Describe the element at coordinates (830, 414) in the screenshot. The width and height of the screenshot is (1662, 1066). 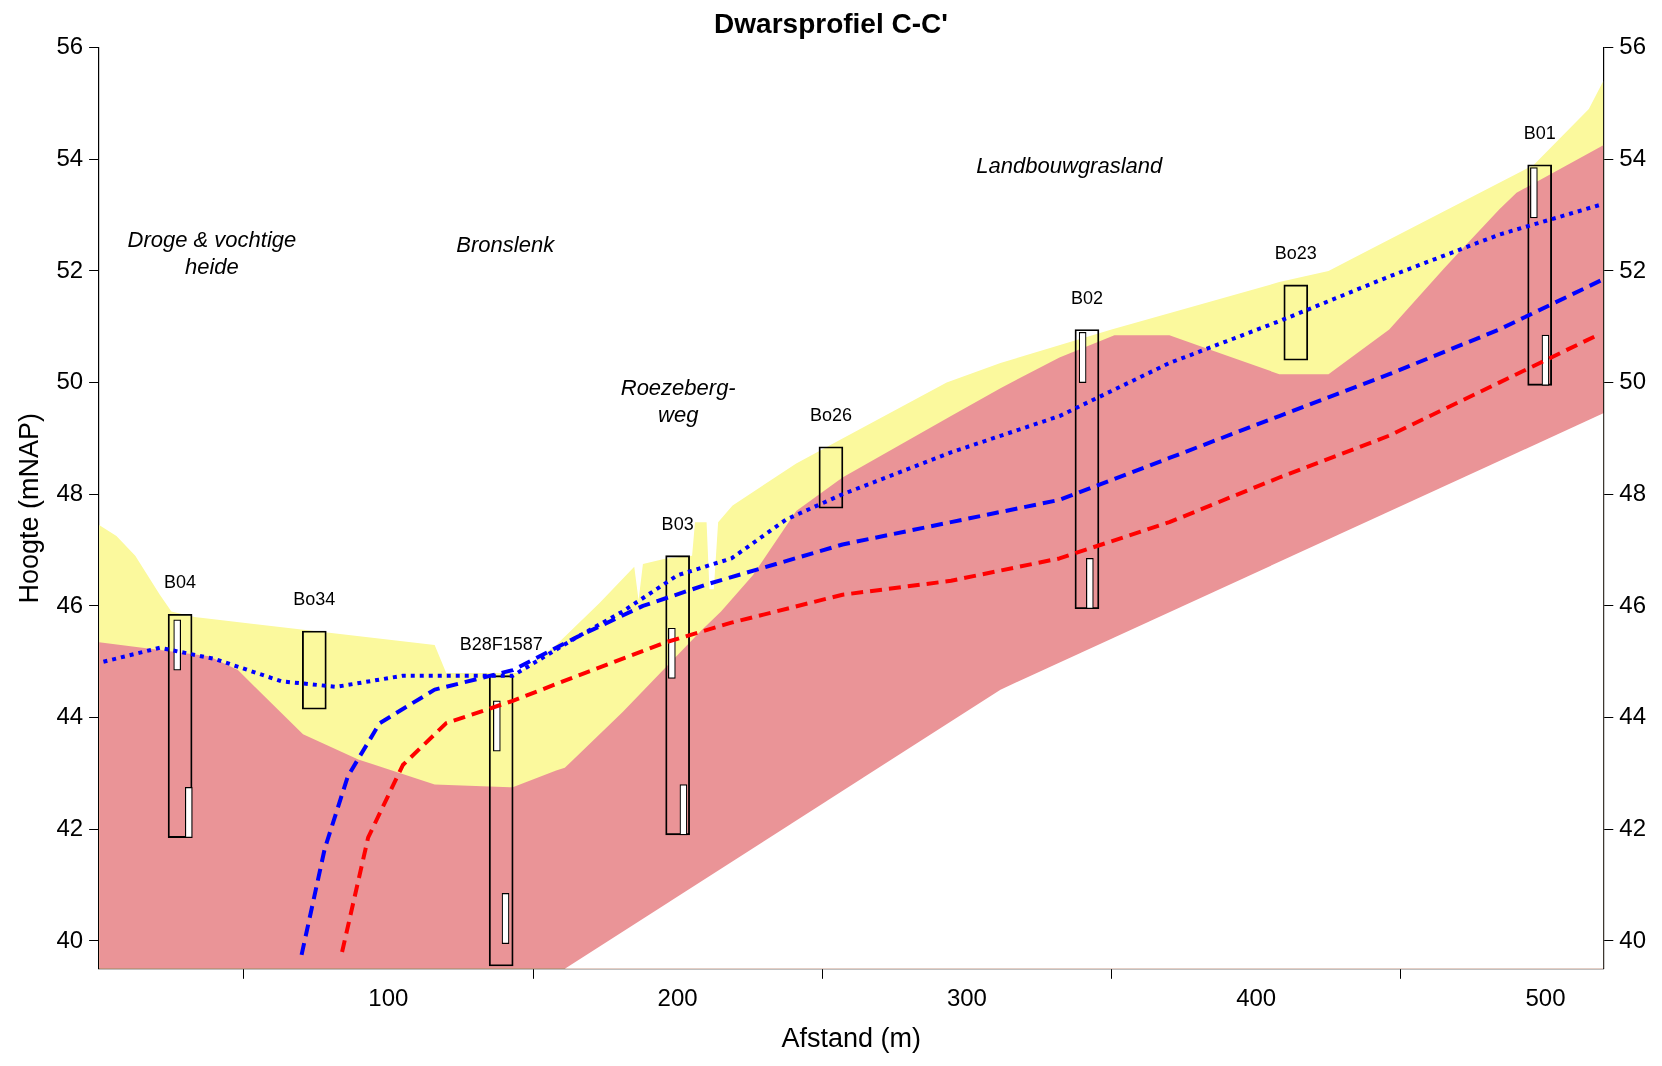
I see `data-label: Bo26` at that location.